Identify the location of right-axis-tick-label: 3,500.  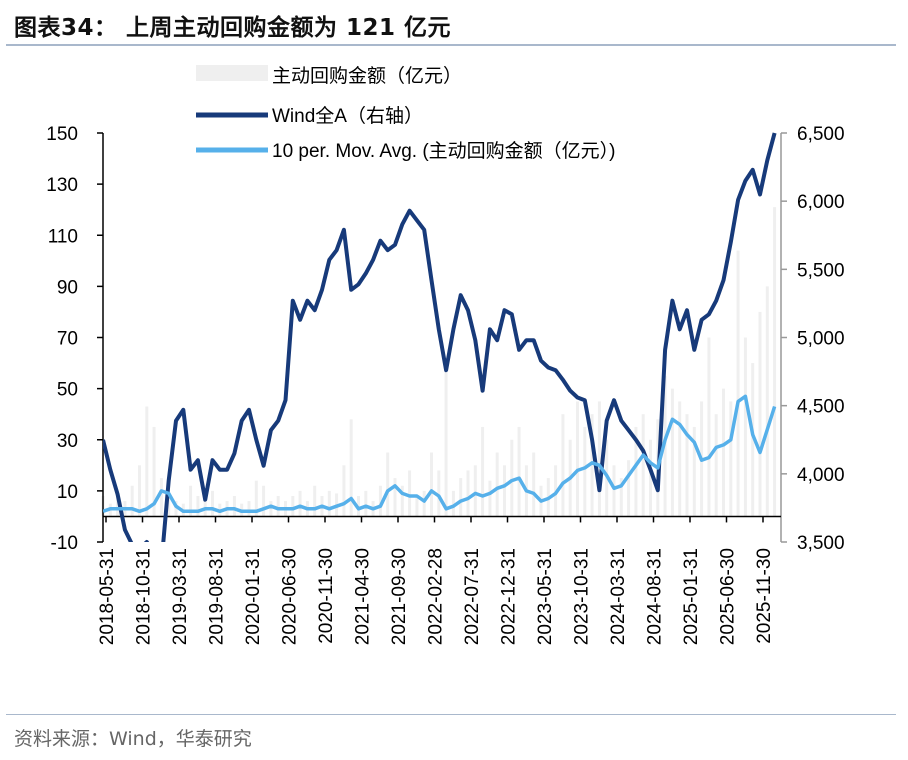
(821, 543).